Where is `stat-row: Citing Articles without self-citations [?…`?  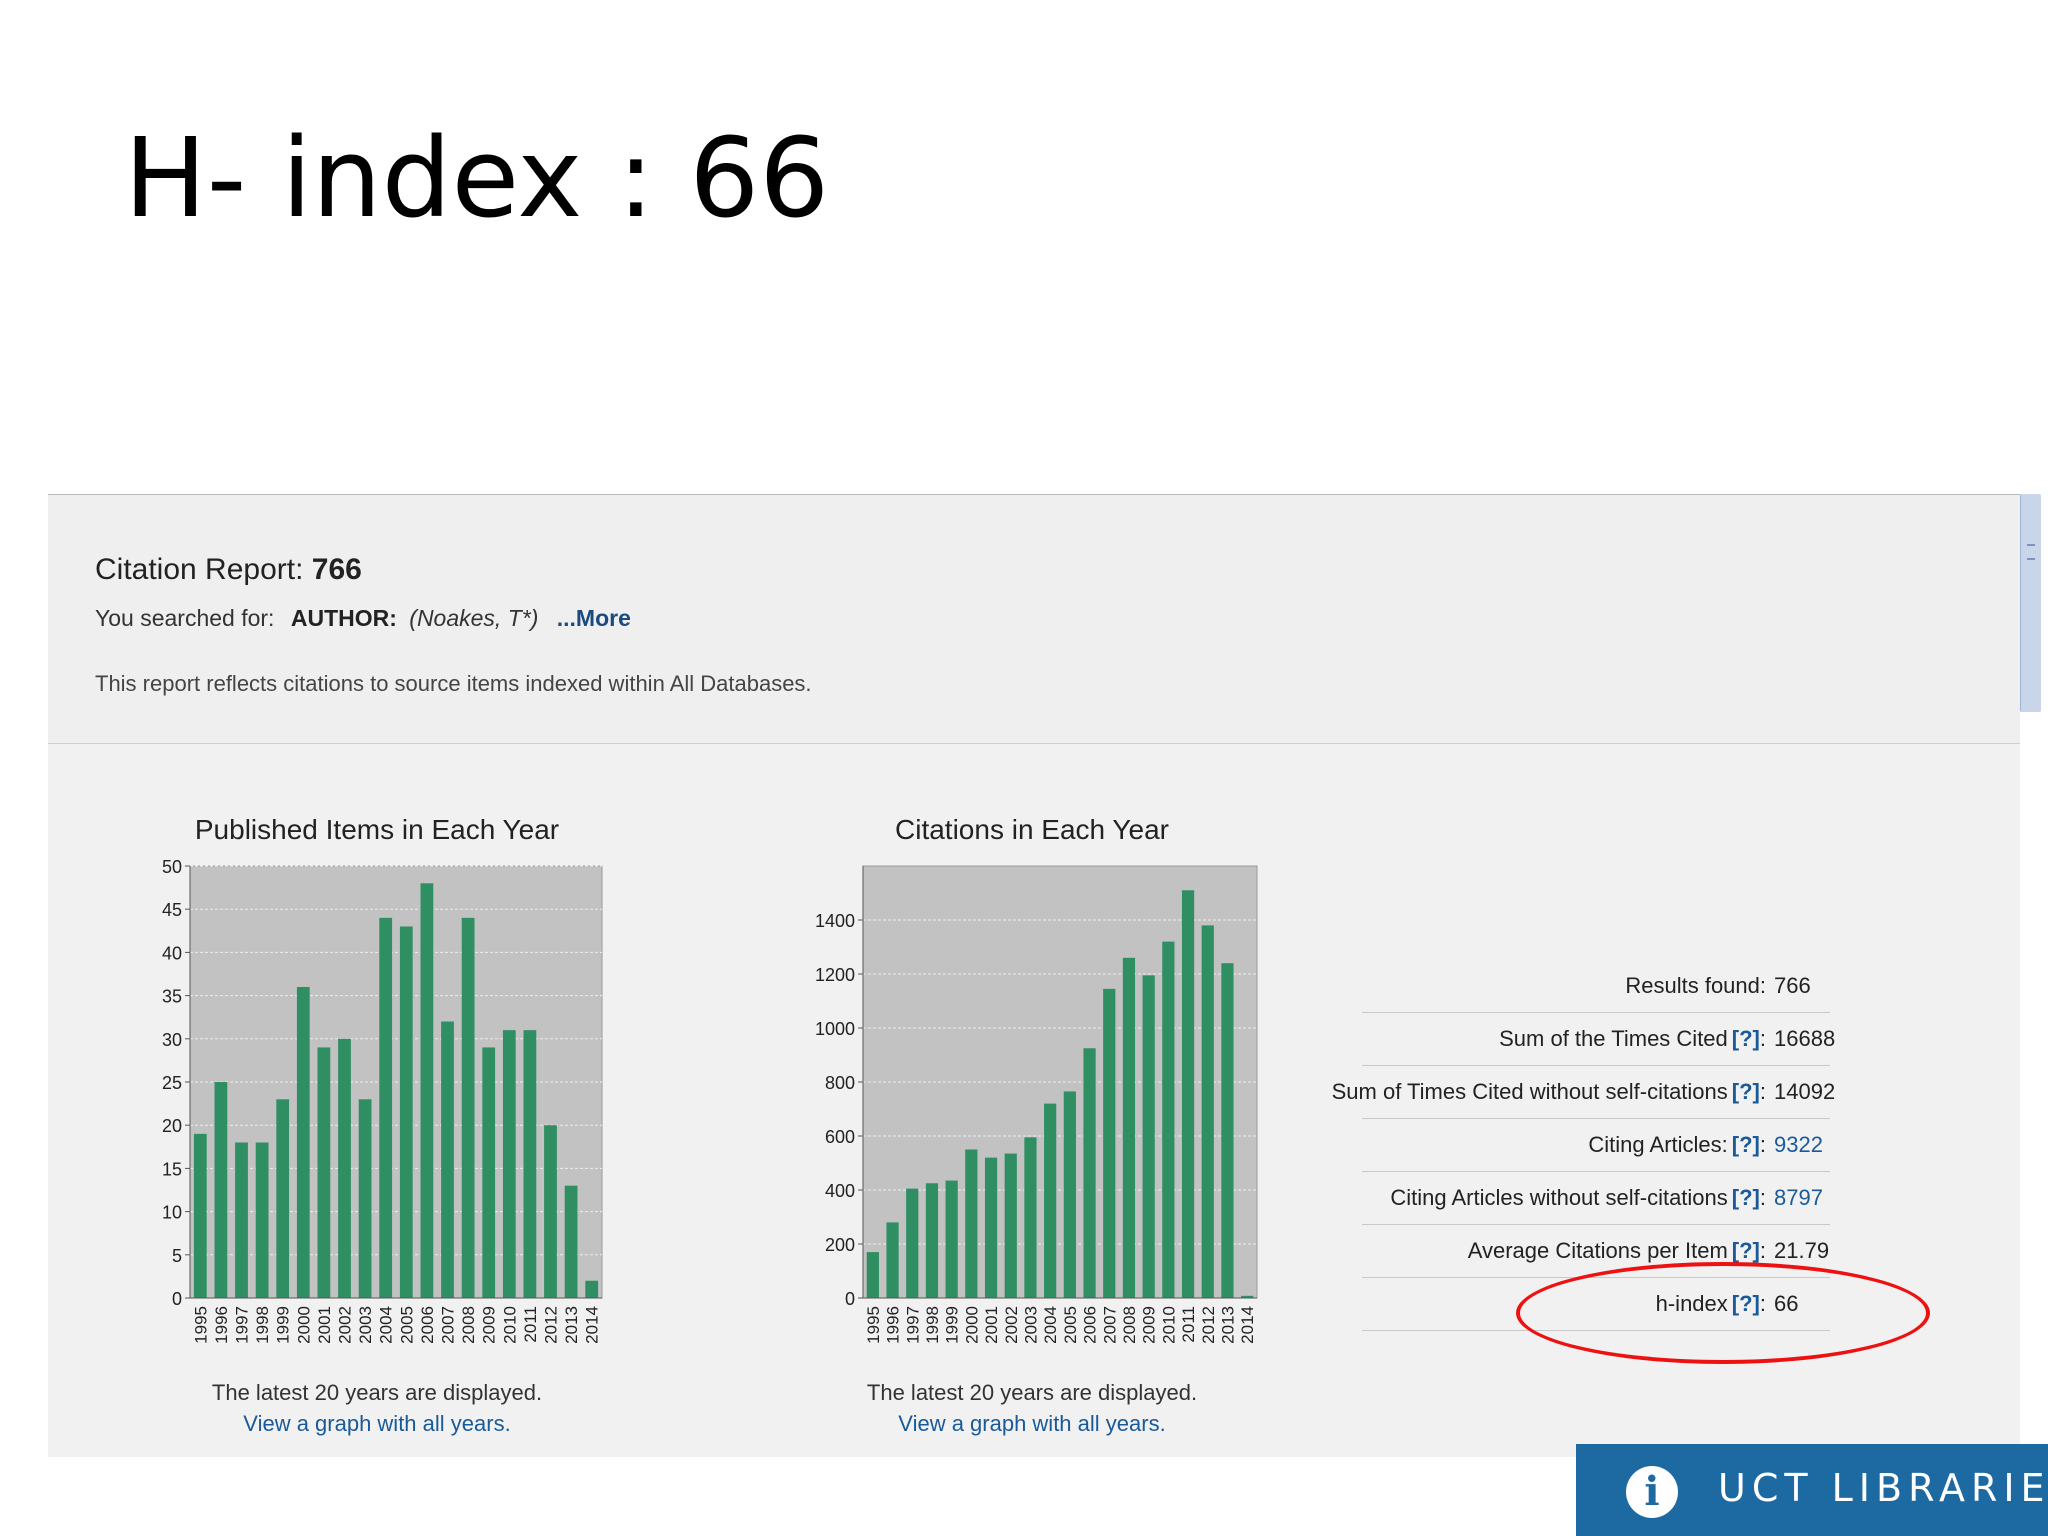
stat-row: Citing Articles without self-citations [?… is located at coordinates (1596, 1198).